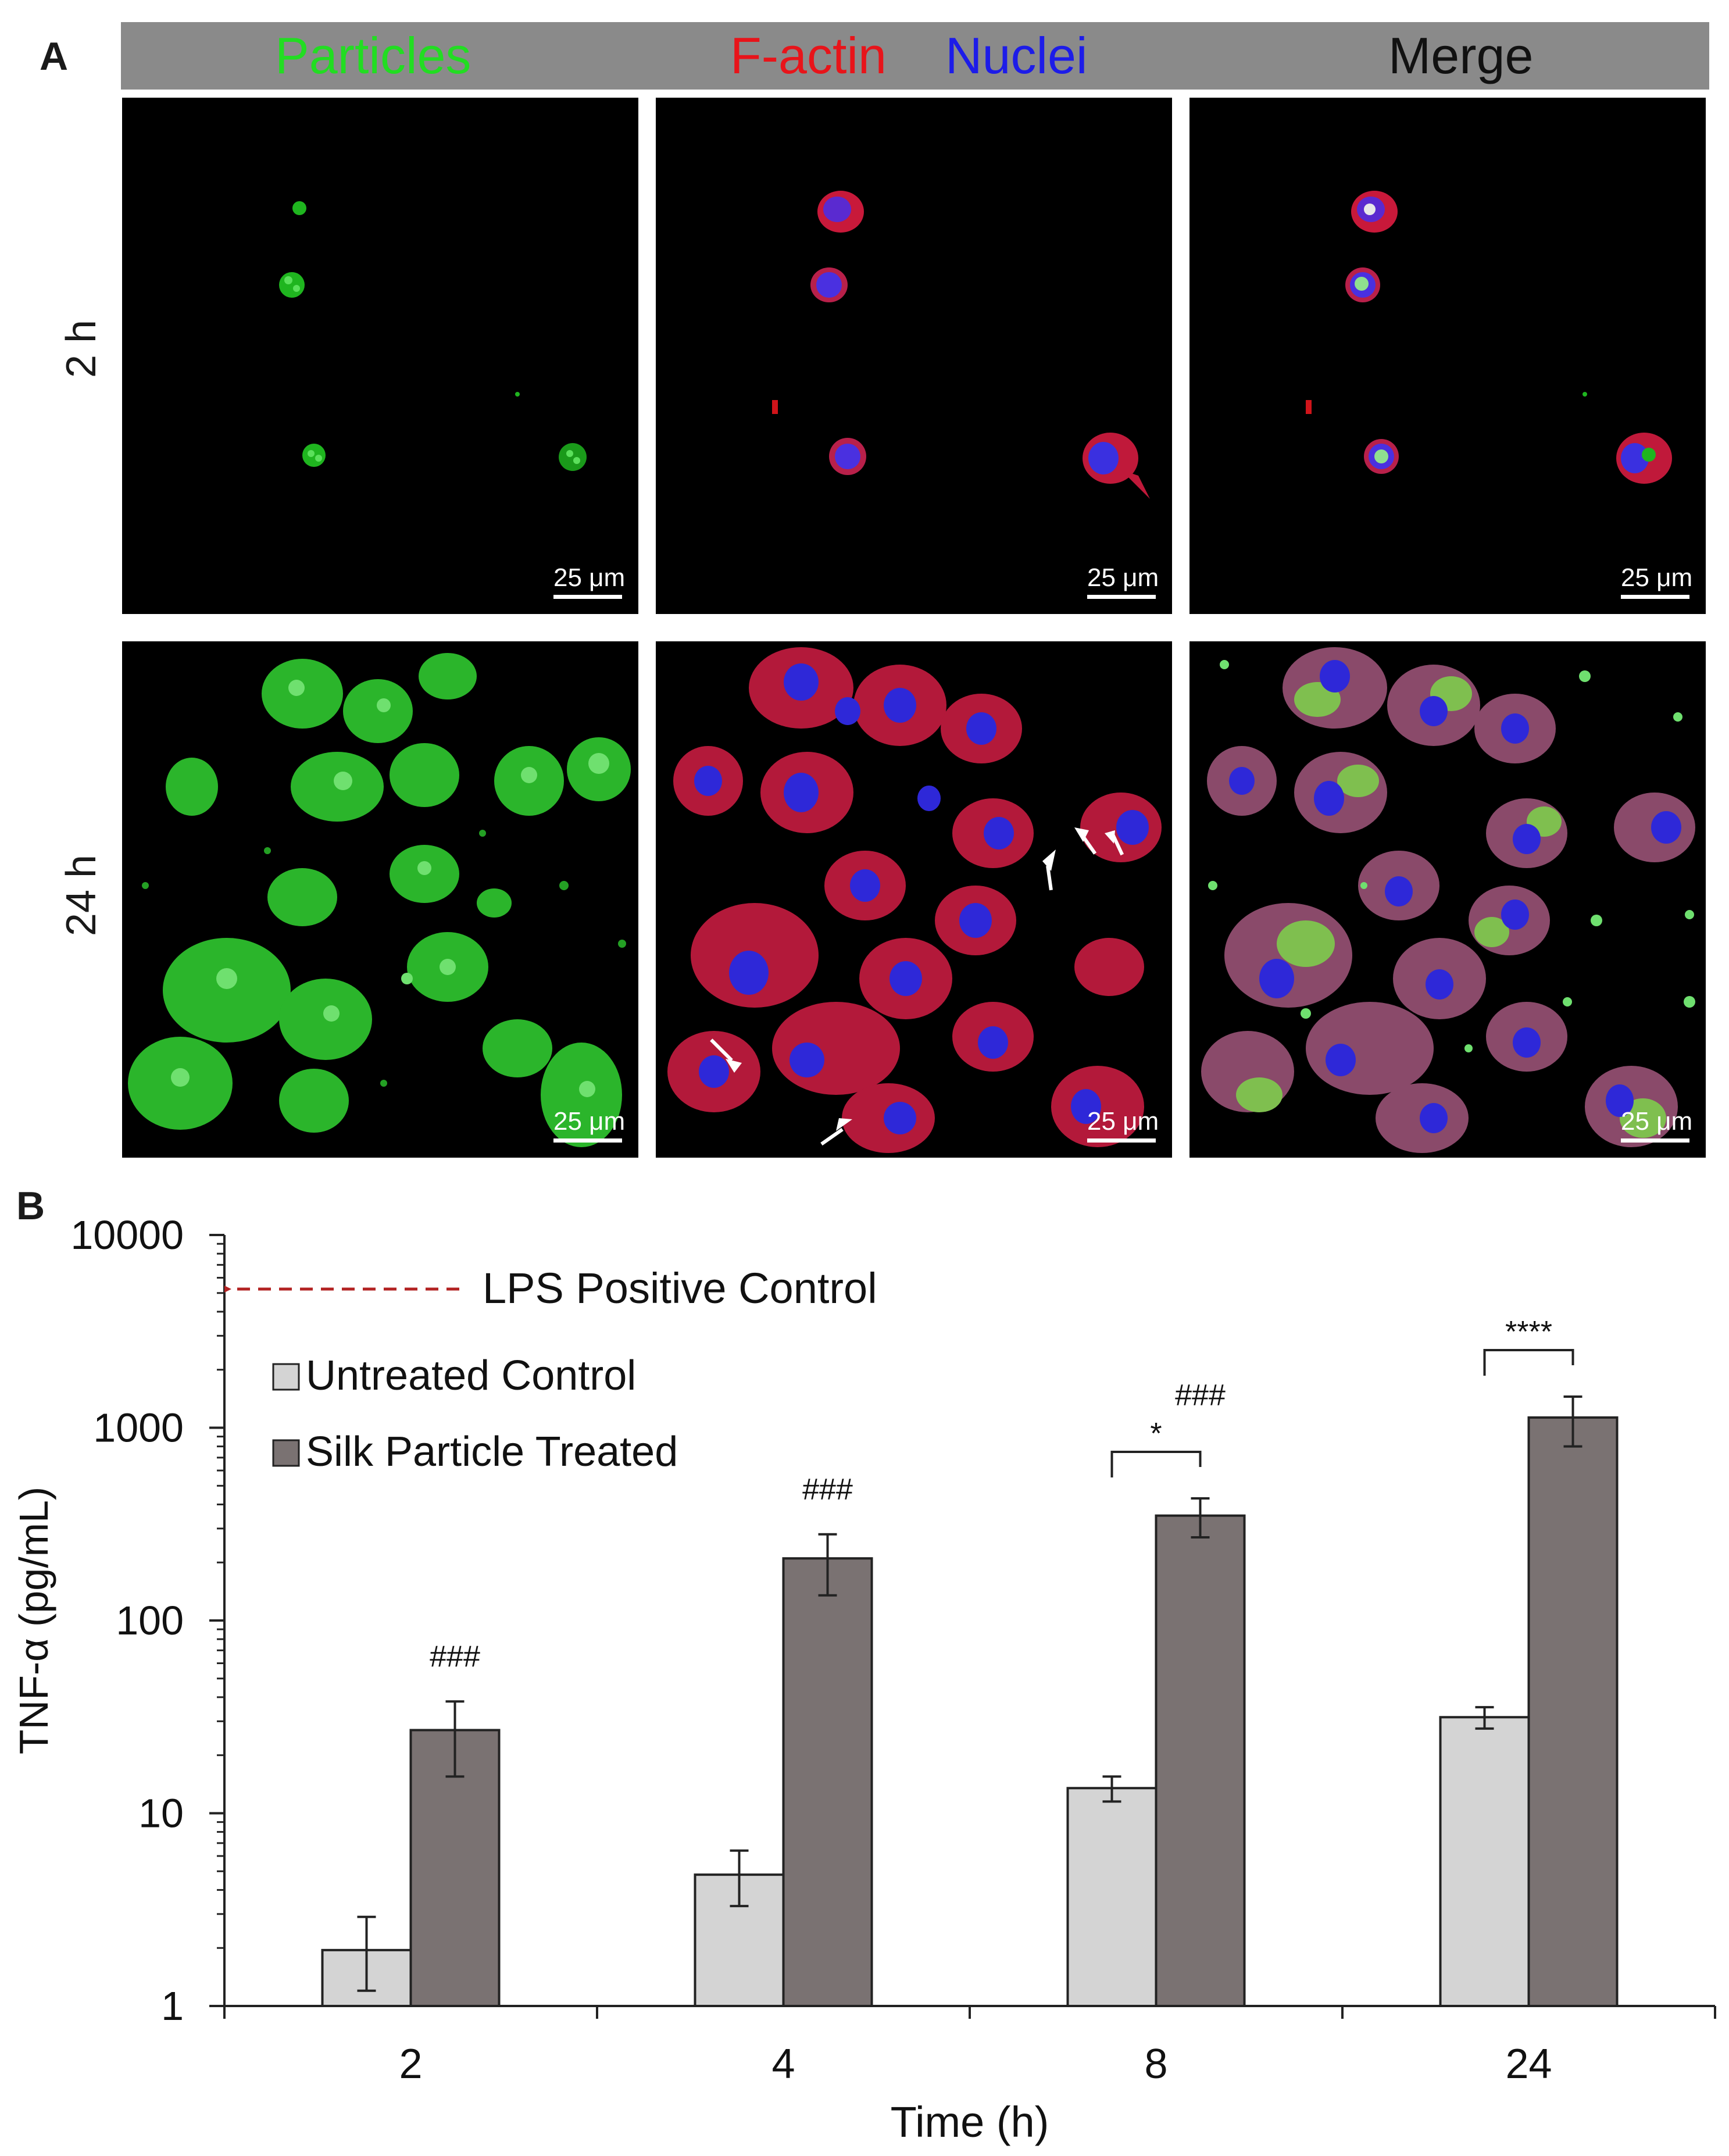 The width and height of the screenshot is (1729, 2156). I want to click on x-axis-title: Time (h), so click(970, 2122).